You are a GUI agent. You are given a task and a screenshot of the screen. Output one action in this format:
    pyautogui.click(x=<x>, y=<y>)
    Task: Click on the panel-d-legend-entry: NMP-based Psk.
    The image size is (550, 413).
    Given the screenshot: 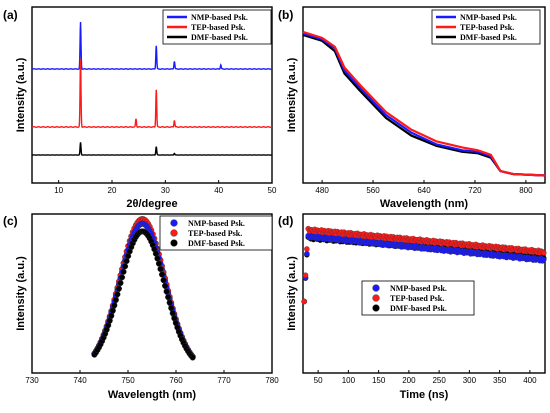 What is the action you would take?
    pyautogui.click(x=418, y=288)
    